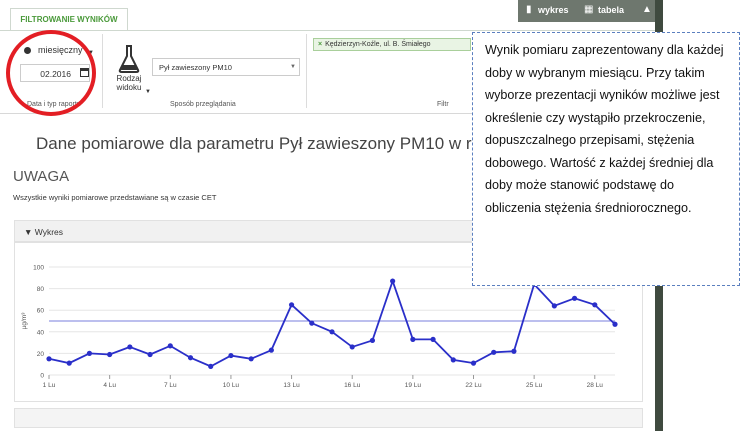  What do you see at coordinates (231, 385) in the screenshot?
I see `x-tick-label: 10 Lu` at bounding box center [231, 385].